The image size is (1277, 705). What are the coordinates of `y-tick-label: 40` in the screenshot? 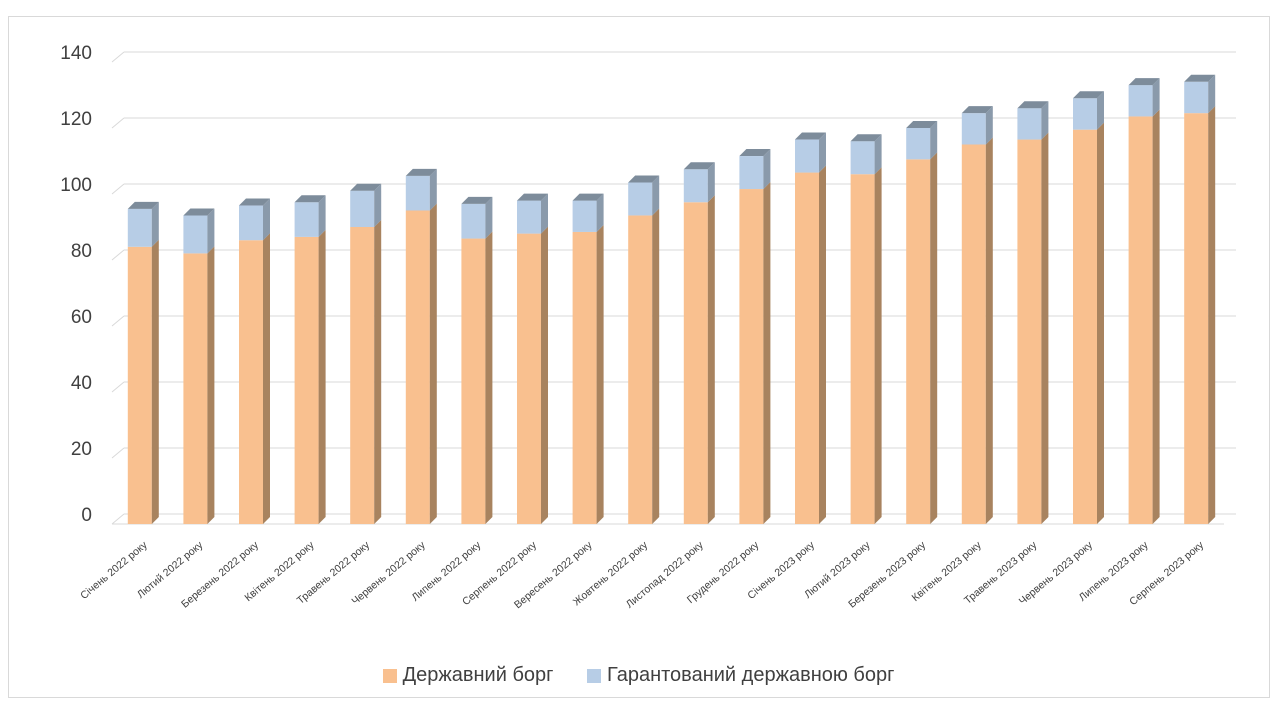 It's located at (81, 383).